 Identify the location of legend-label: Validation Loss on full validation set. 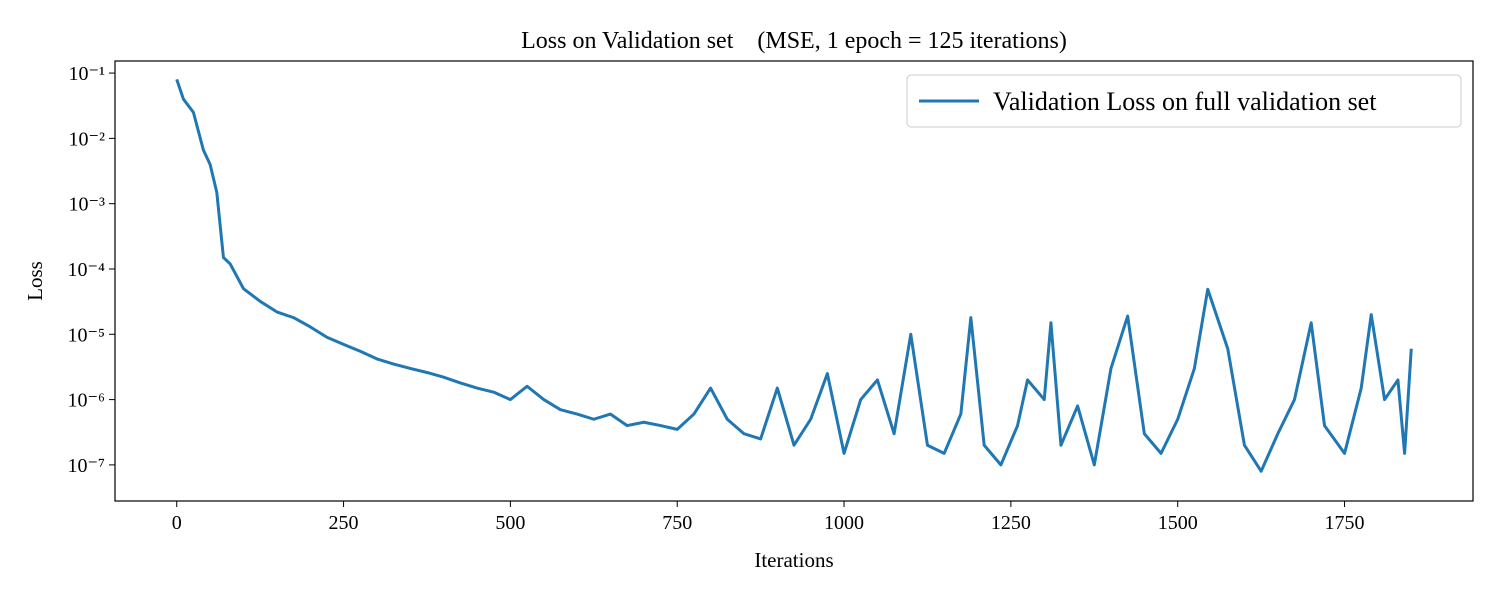
(1185, 101).